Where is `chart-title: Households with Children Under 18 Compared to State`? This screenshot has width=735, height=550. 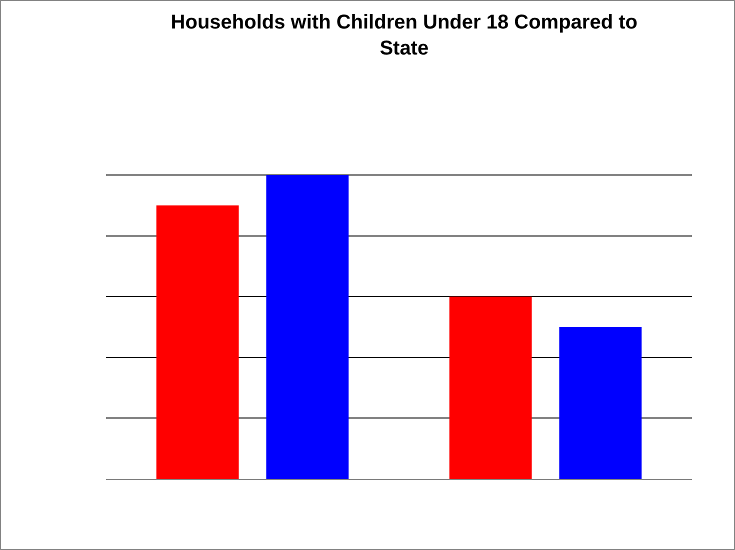 chart-title: Households with Children Under 18 Compared to State is located at coordinates (404, 35).